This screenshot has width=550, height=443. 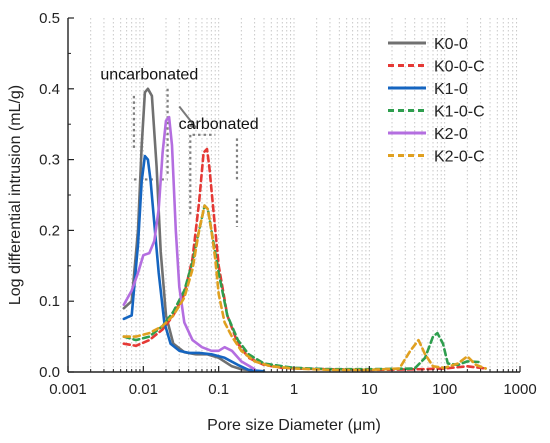 What do you see at coordinates (49, 89) in the screenshot?
I see `y-tick-label: 0.4` at bounding box center [49, 89].